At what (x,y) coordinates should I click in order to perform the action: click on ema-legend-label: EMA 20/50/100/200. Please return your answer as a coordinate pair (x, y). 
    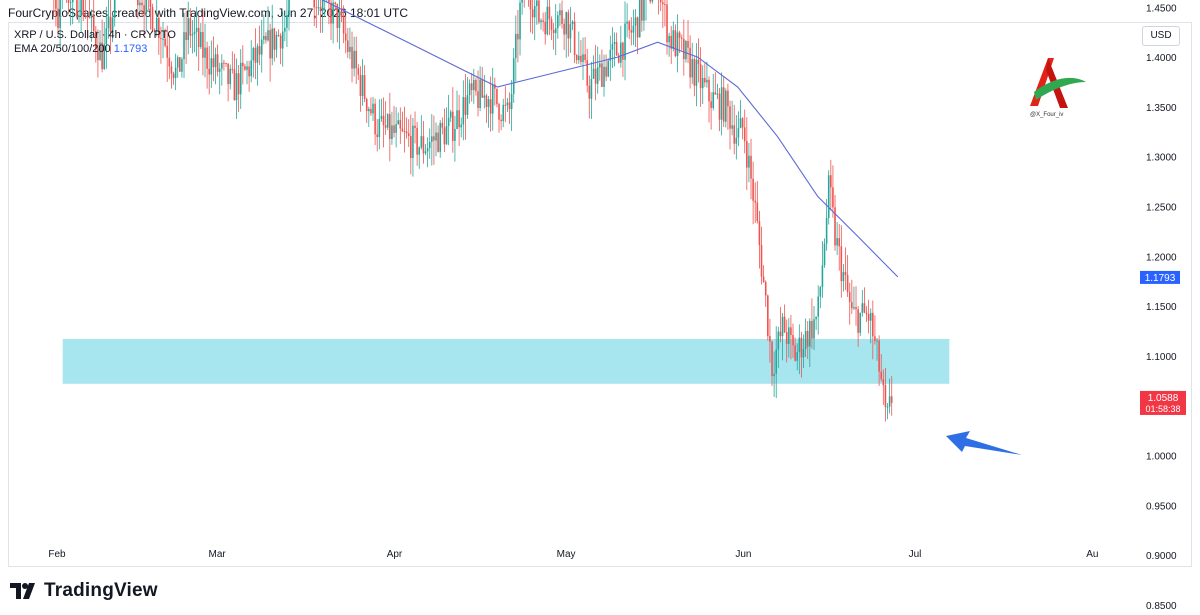
    Looking at the image, I should click on (62, 49).